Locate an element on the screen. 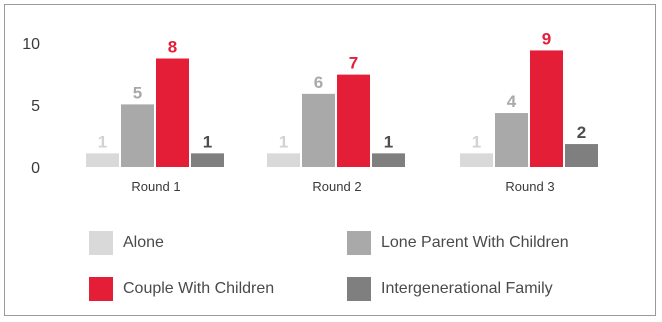 This screenshot has width=662, height=322. y-tick-label: 5 is located at coordinates (35, 106).